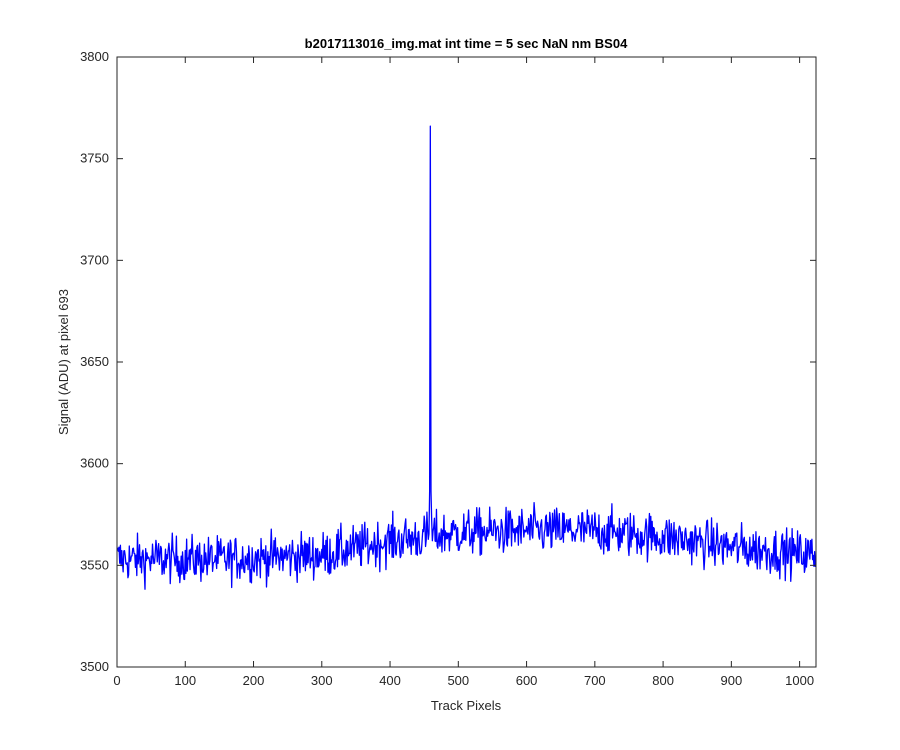 Image resolution: width=900 pixels, height=750 pixels. I want to click on x-tick-label: 800, so click(663, 680).